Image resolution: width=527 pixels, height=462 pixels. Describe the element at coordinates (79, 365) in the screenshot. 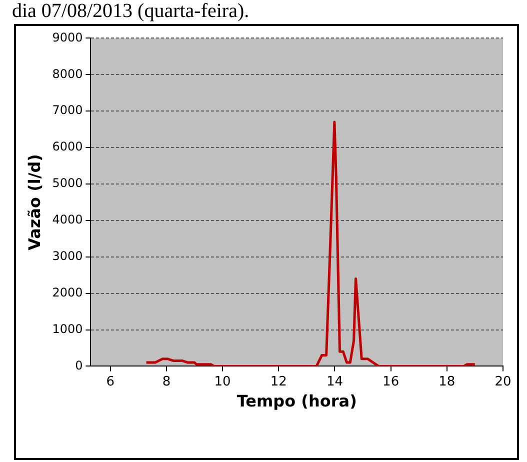

I see `y-tick-label: 0` at that location.